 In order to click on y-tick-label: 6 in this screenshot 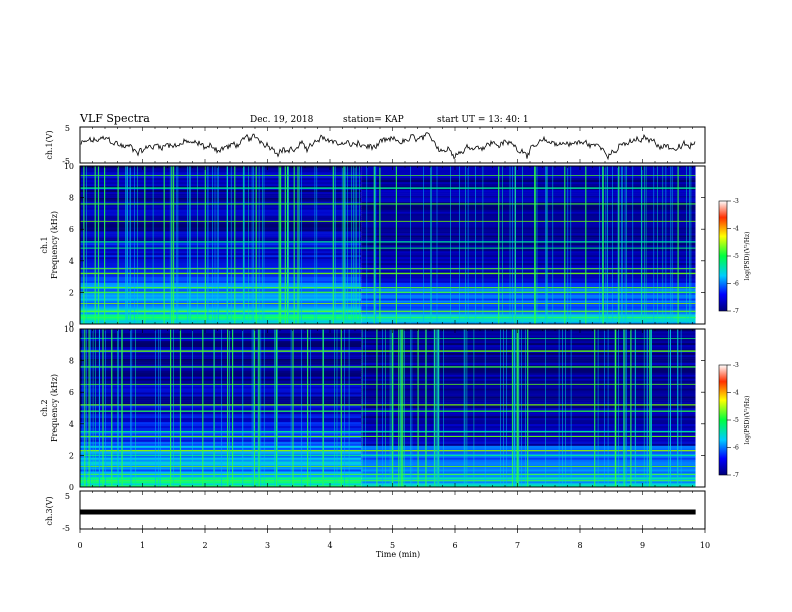, I will do `click(71, 229)`.